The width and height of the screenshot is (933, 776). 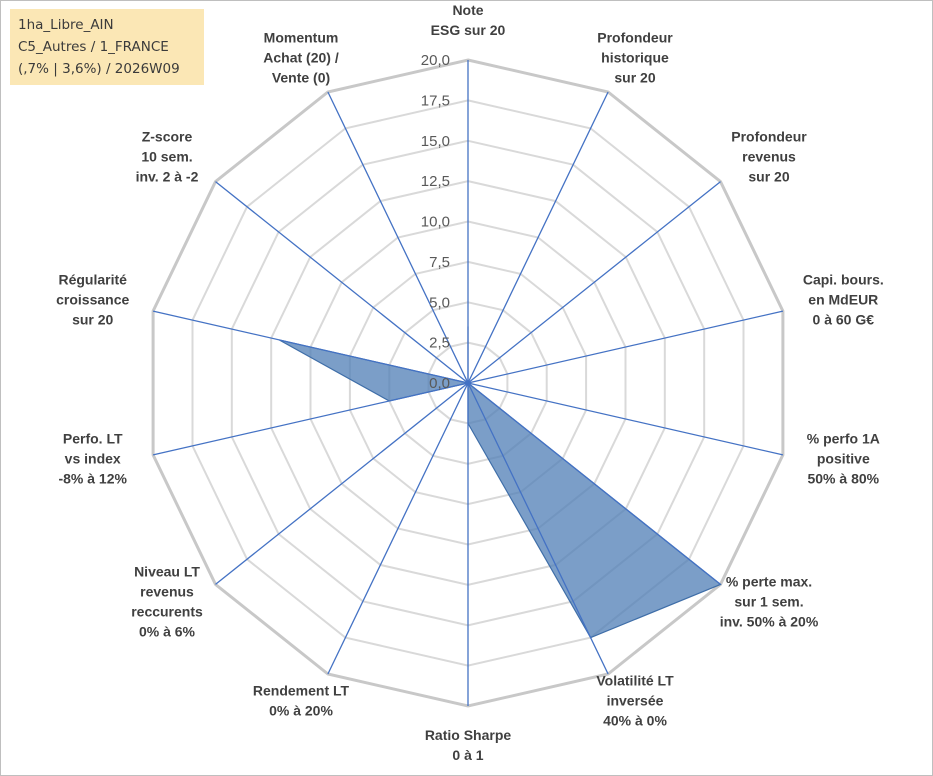 What do you see at coordinates (301, 77) in the screenshot?
I see `axis-label-line: Vente (0)` at bounding box center [301, 77].